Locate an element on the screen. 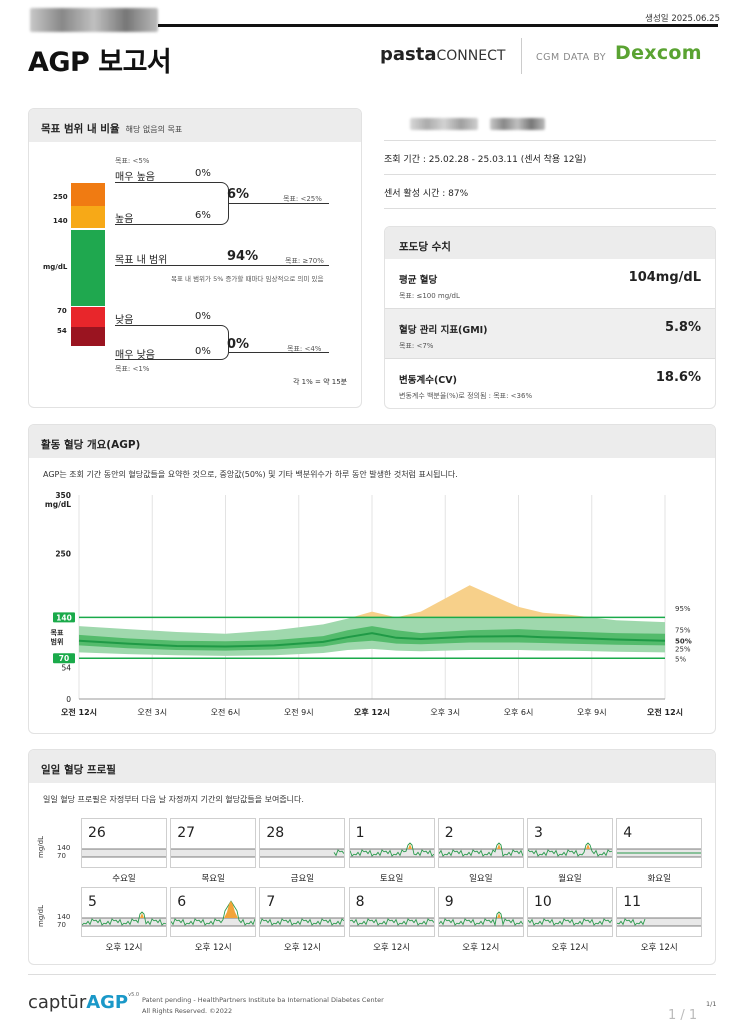  patient-name-redacted is located at coordinates (94, 20).